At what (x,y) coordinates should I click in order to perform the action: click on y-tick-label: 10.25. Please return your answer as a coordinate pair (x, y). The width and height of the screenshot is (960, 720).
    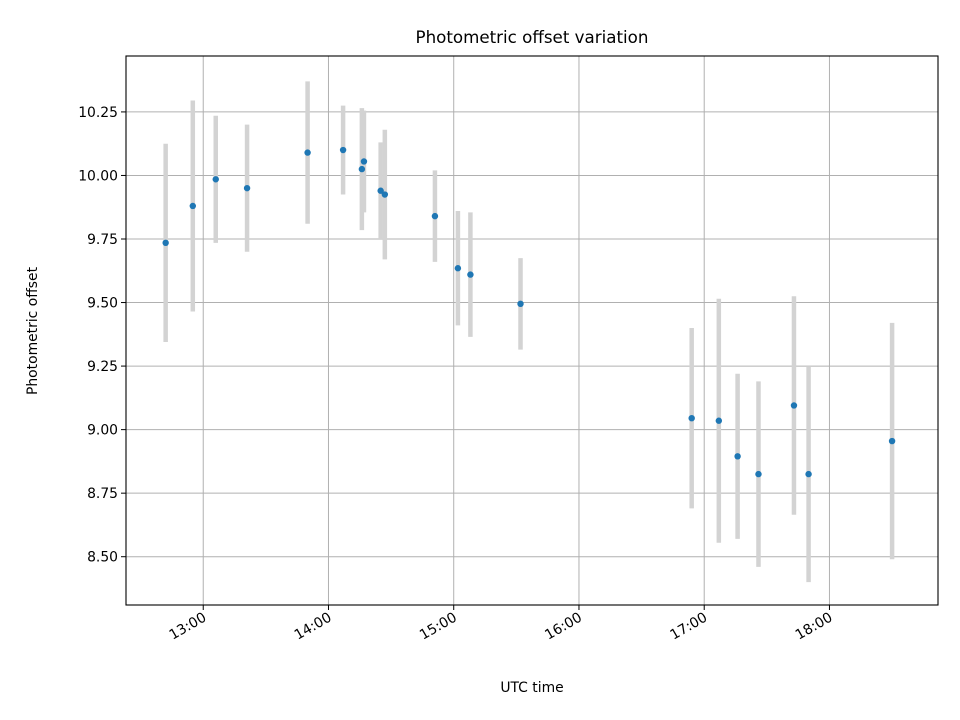
    Looking at the image, I should click on (98, 113).